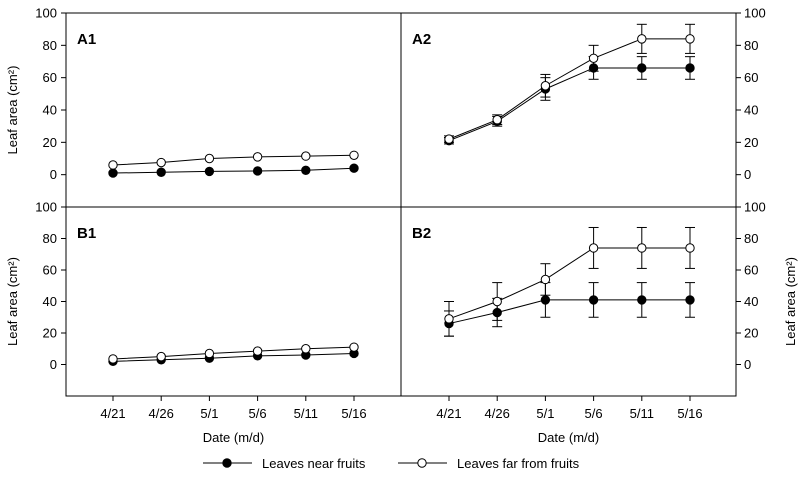 This screenshot has height=480, width=800. What do you see at coordinates (227, 463) in the screenshot?
I see `legend-near-marker` at bounding box center [227, 463].